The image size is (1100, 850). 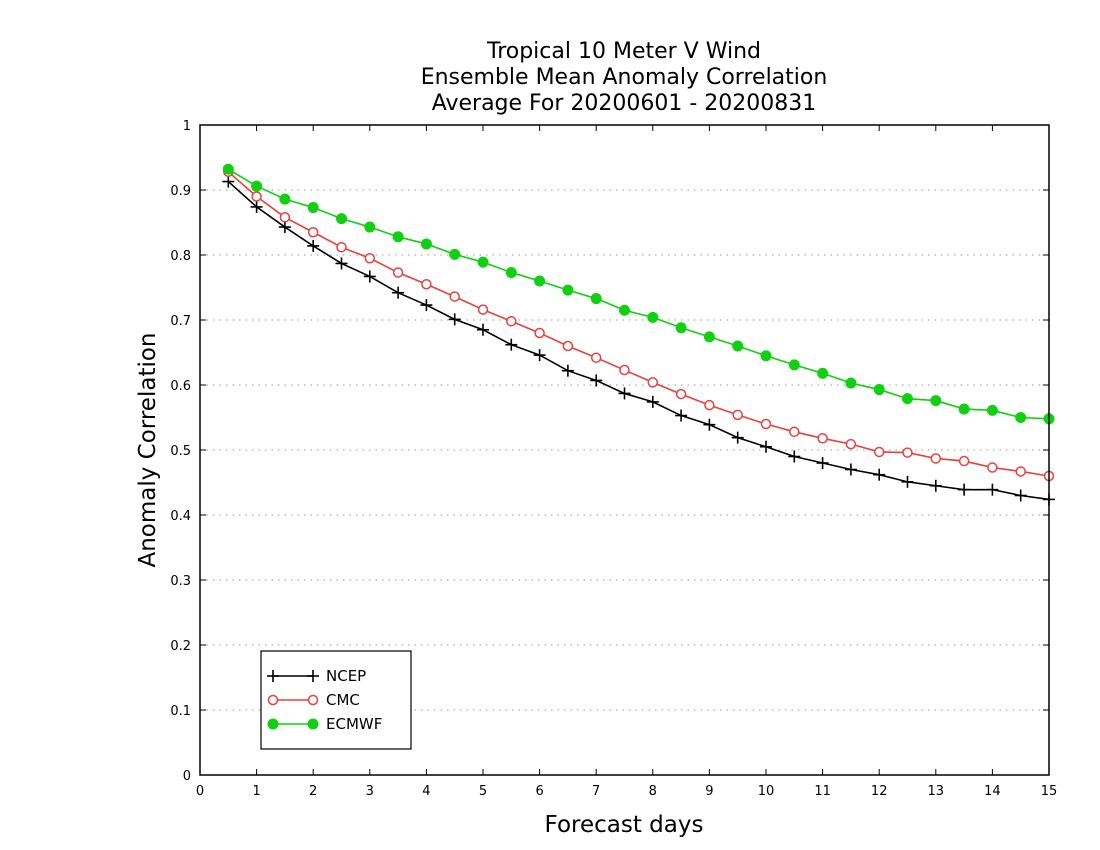 I want to click on x-tick-label: 10, so click(x=766, y=791).